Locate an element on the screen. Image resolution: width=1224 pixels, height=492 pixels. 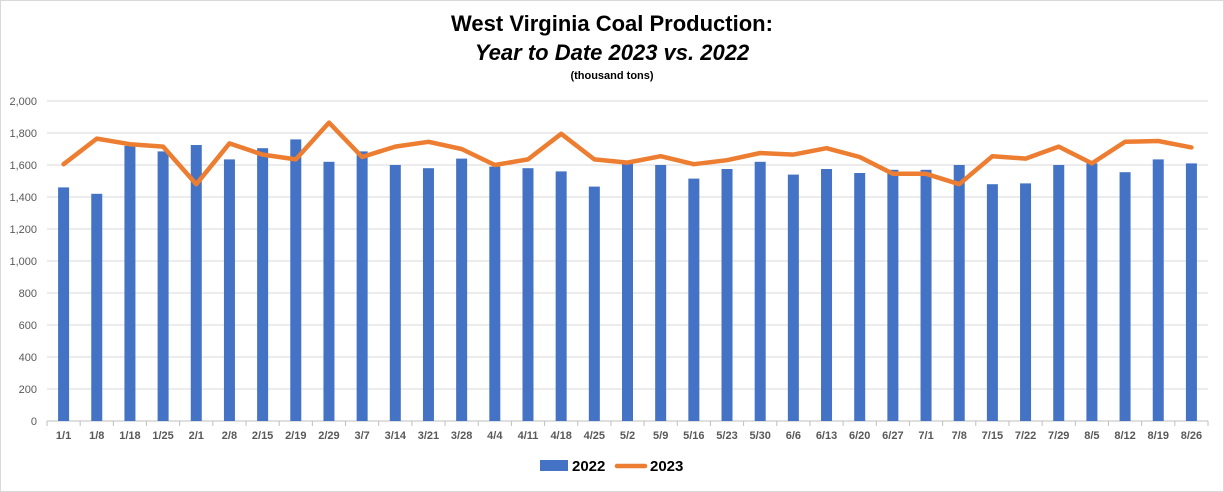
x-tick-label: 1/25 is located at coordinates (162, 436).